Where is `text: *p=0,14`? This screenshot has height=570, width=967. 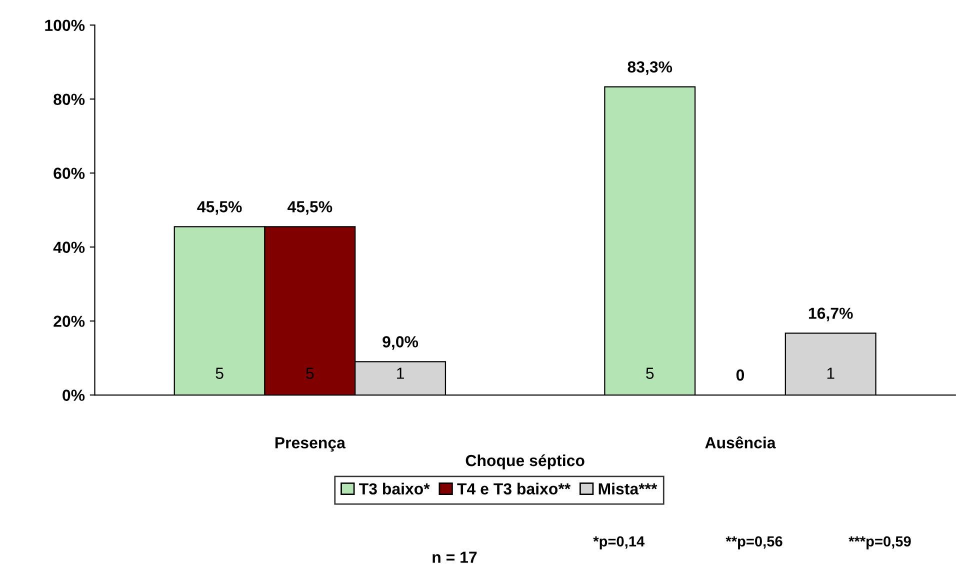 text: *p=0,14 is located at coordinates (619, 543).